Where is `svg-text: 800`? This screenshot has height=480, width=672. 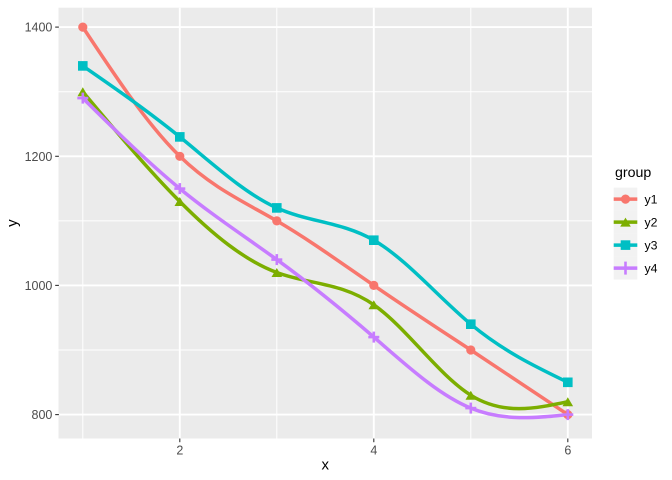
svg-text: 800 is located at coordinates (42, 415).